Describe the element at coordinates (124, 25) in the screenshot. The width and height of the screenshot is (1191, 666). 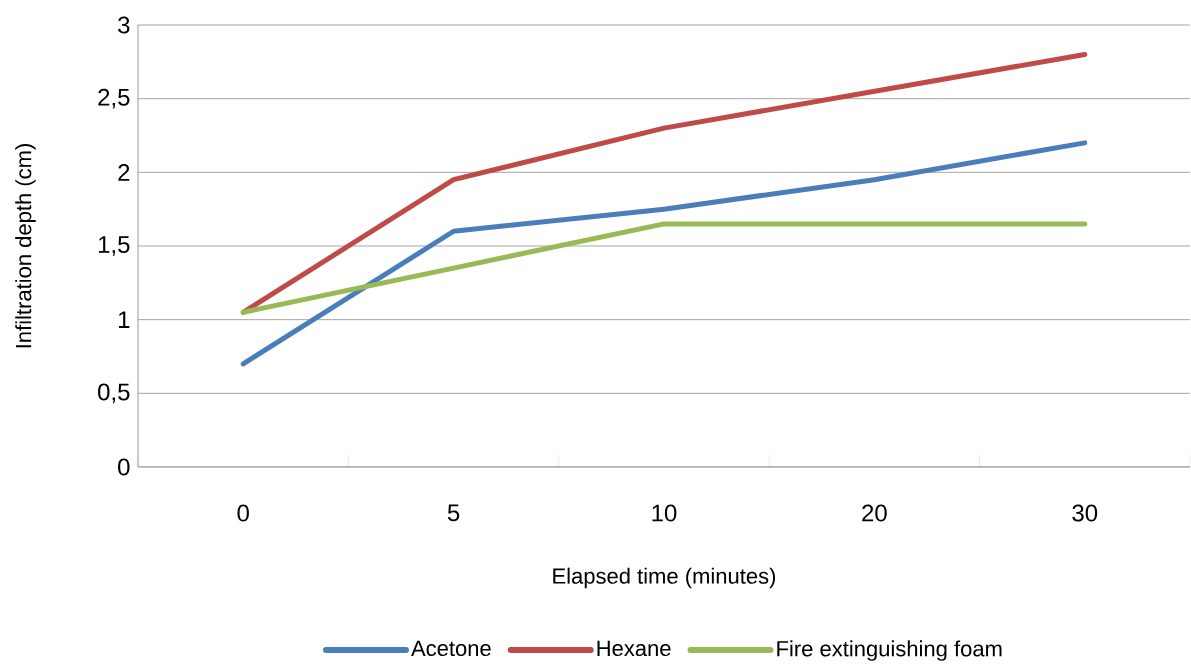
I see `y-tick-label: 3` at that location.